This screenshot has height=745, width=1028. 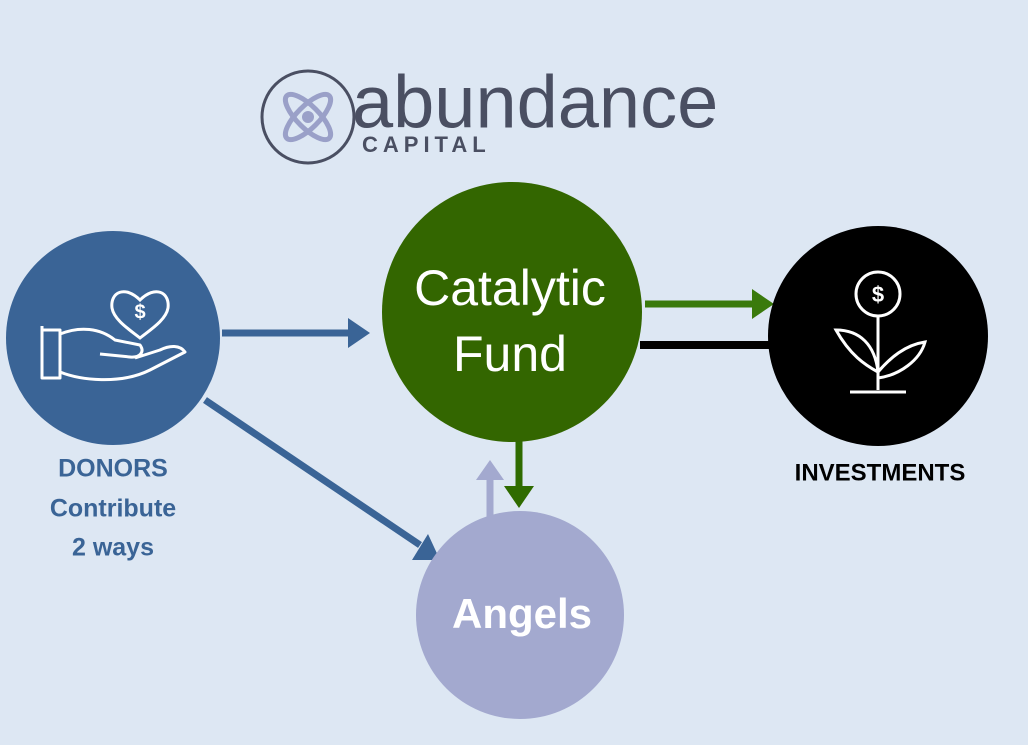 I want to click on hand-icon, so click(x=113, y=354).